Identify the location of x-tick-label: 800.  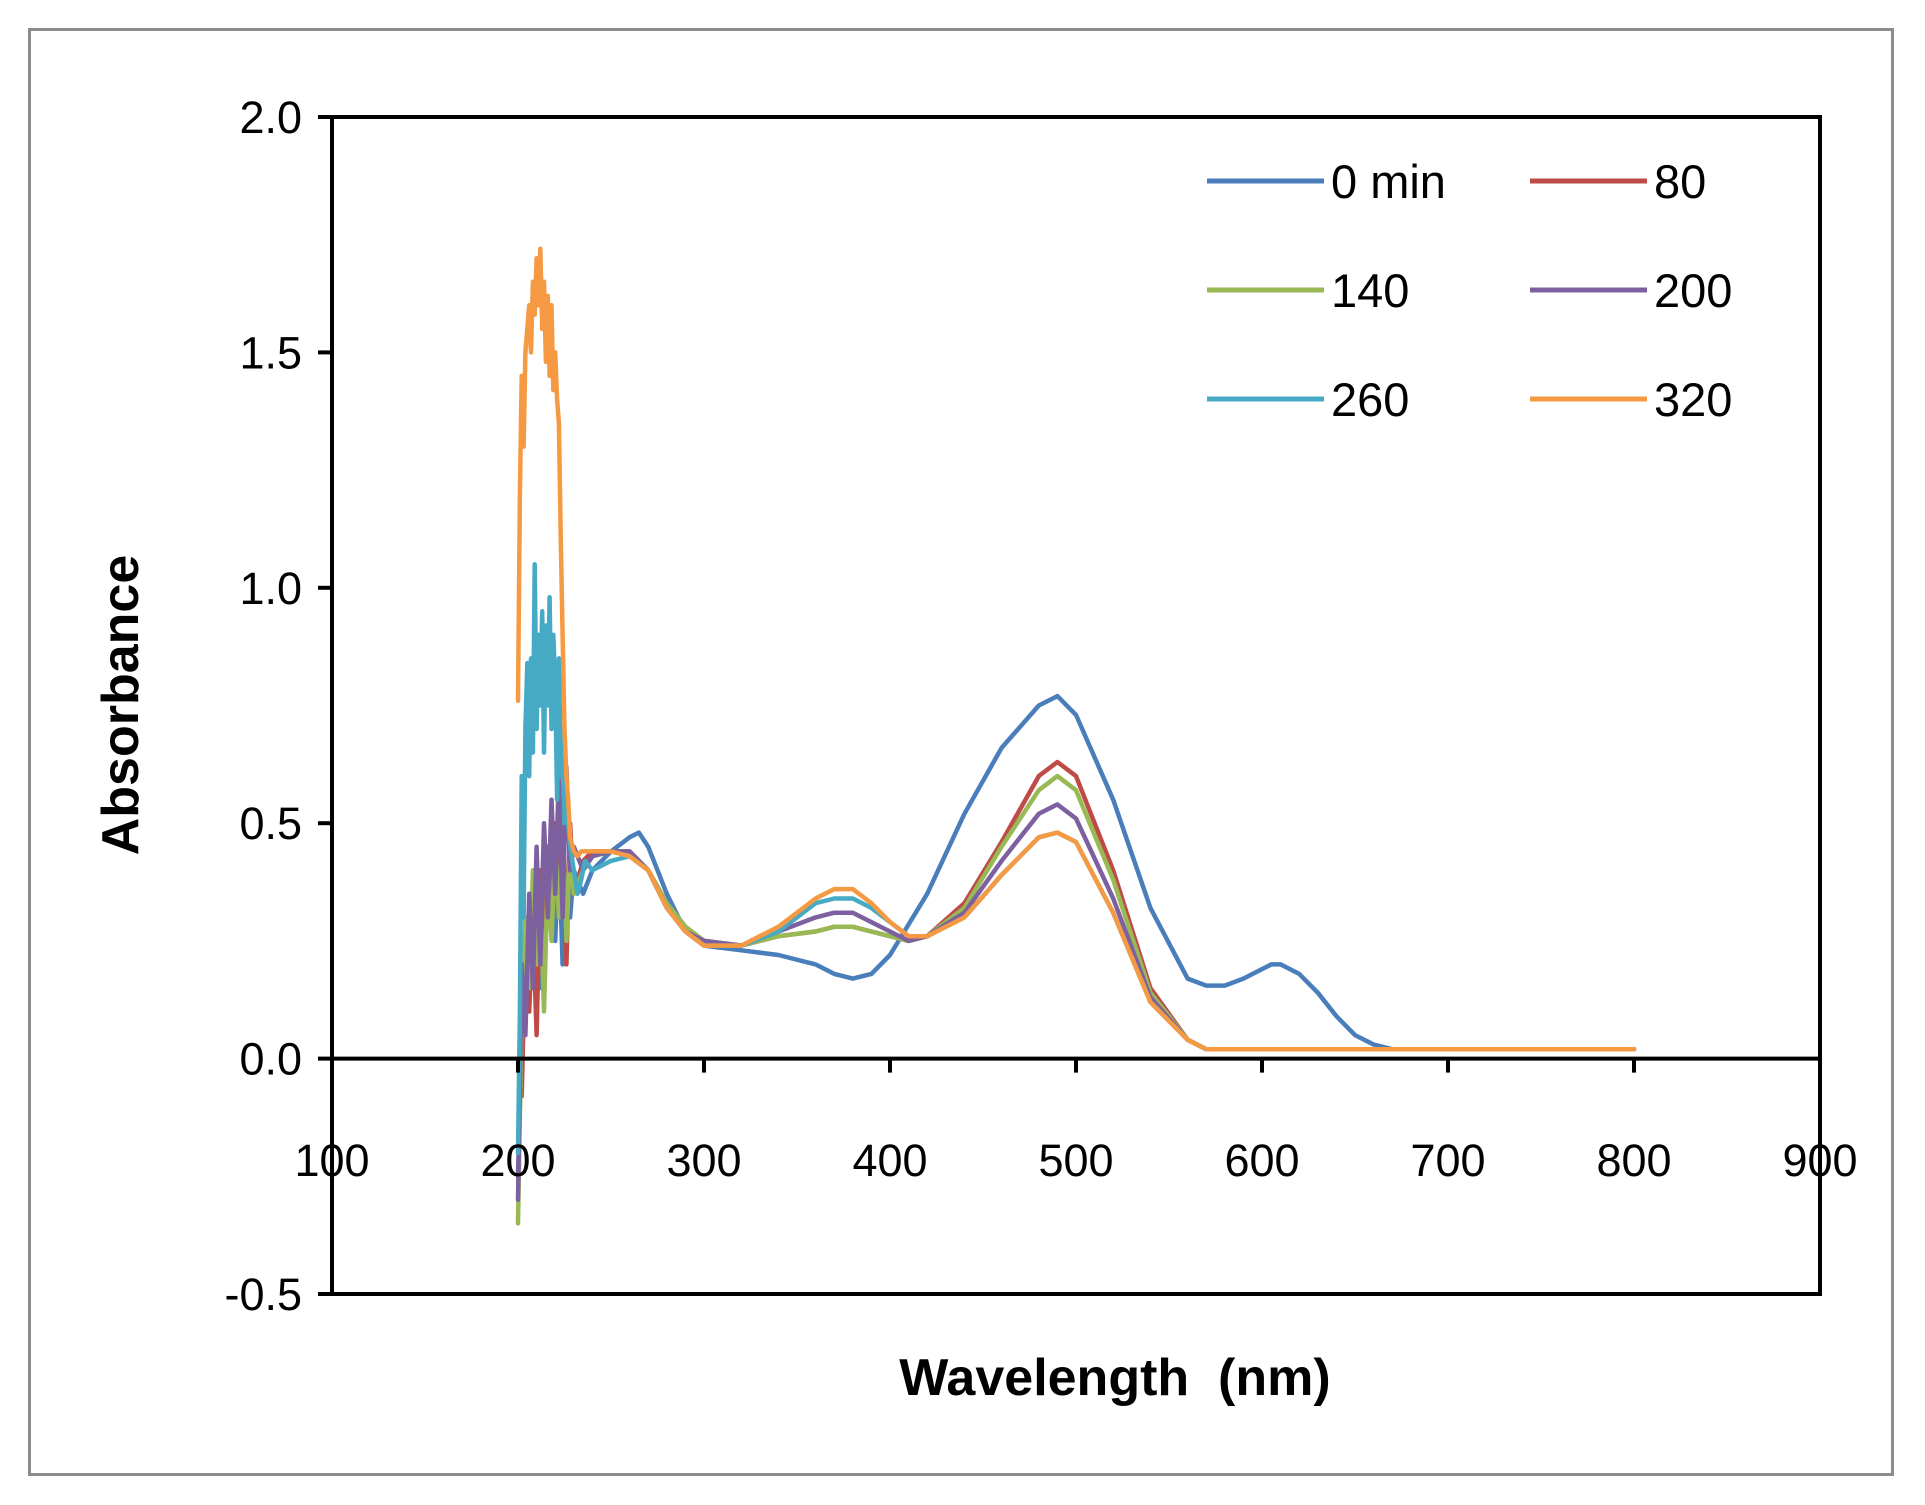
(1633, 1160).